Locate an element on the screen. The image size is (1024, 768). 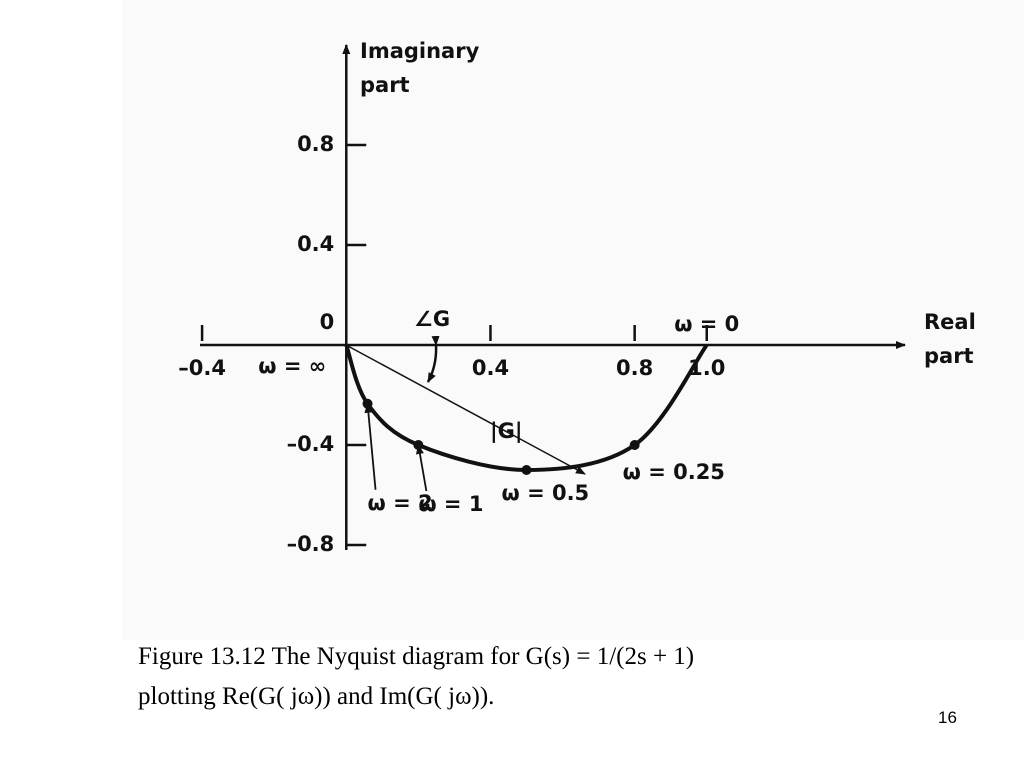
page-number: 16 is located at coordinates (947, 717).